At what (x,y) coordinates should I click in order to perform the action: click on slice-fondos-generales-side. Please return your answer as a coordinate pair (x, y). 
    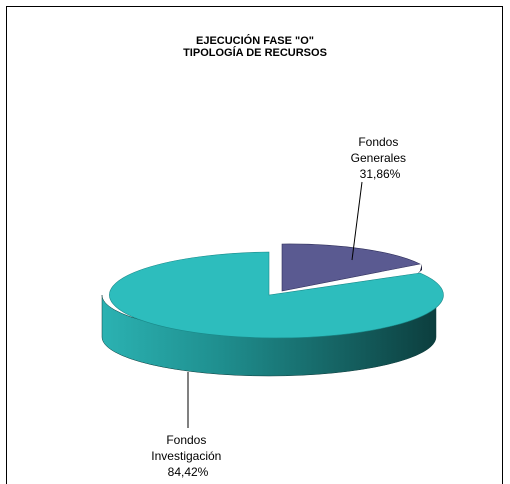
    Looking at the image, I should click on (419, 269).